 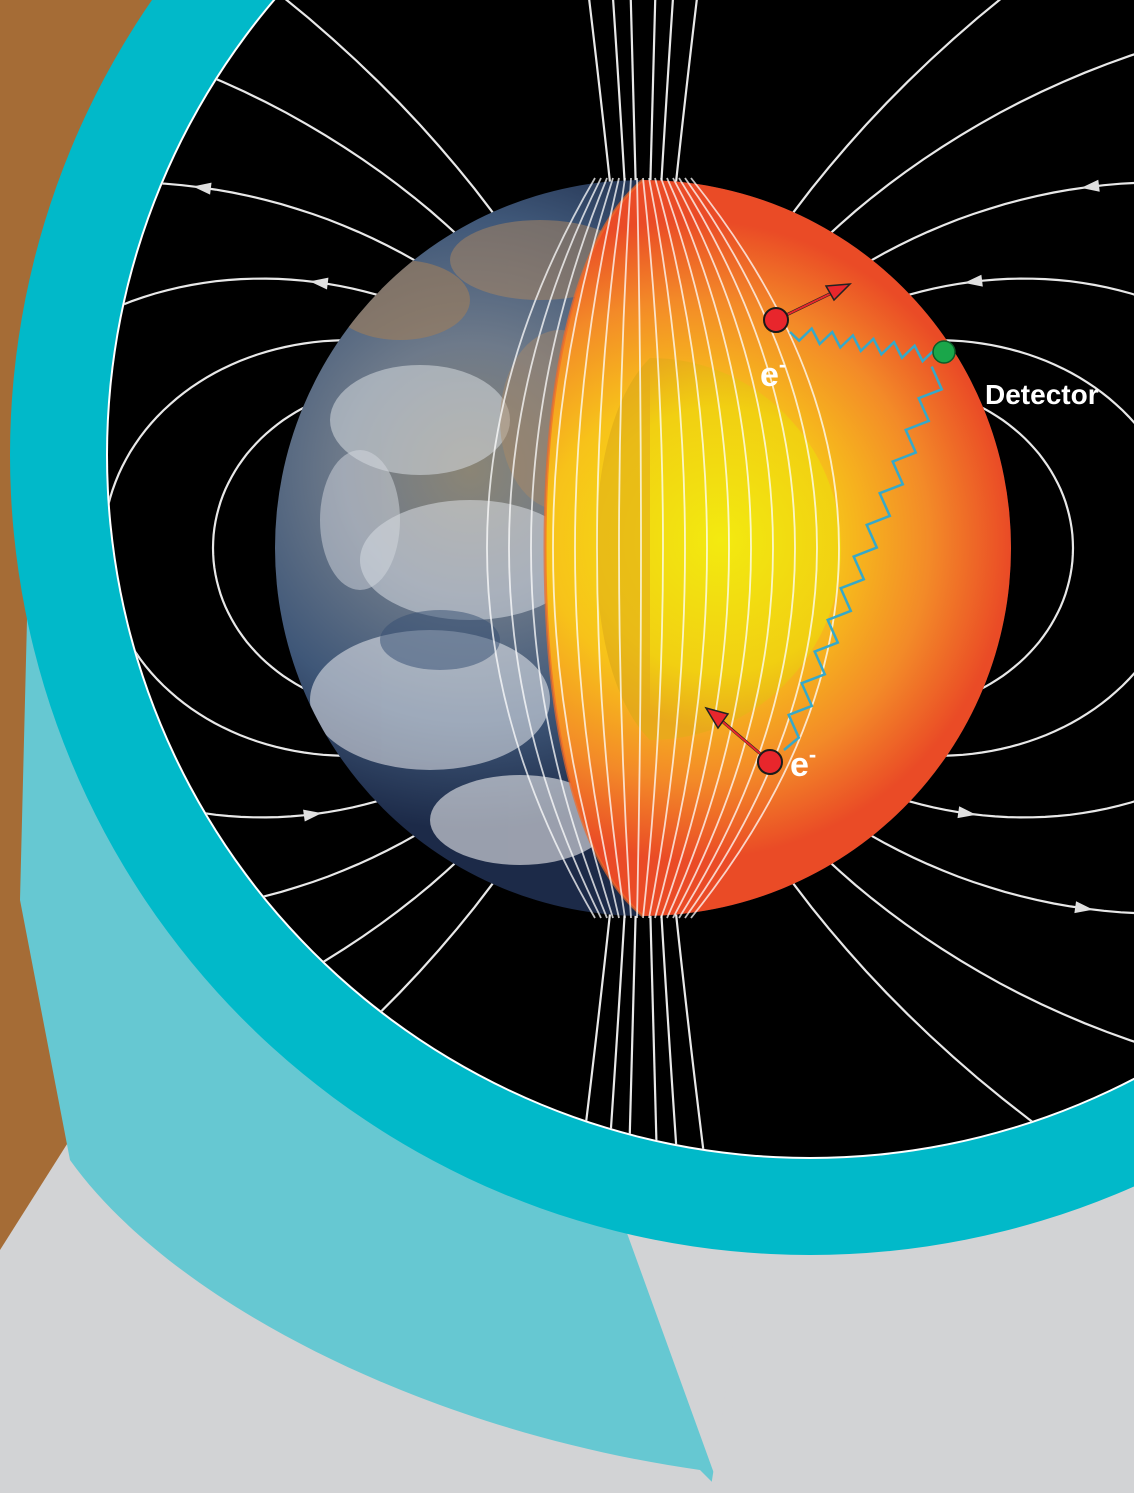 What do you see at coordinates (803, 763) in the screenshot?
I see `electron-label-bottom: e-` at bounding box center [803, 763].